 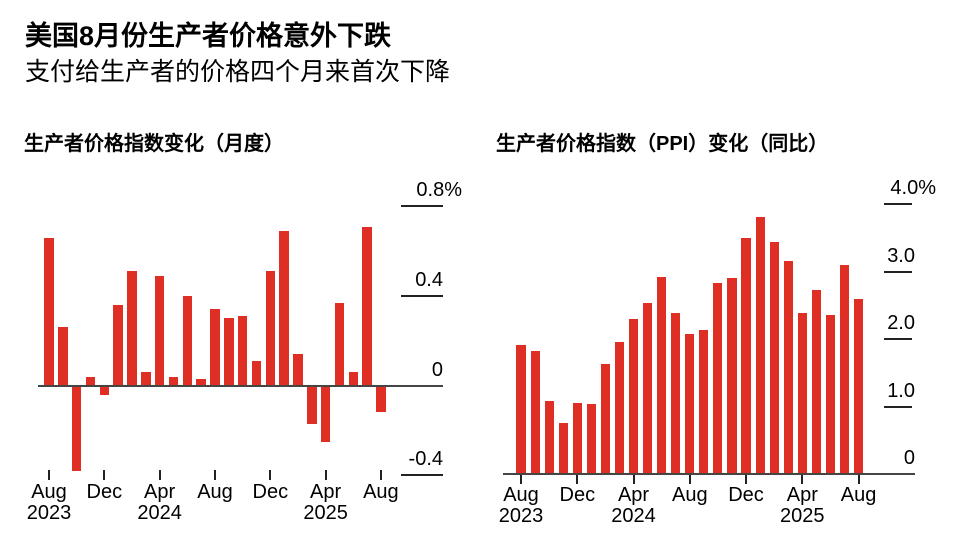 What do you see at coordinates (662, 144) in the screenshot?
I see `chart-title-yoy: 生产者价格指数（PPI）变化（同比）` at bounding box center [662, 144].